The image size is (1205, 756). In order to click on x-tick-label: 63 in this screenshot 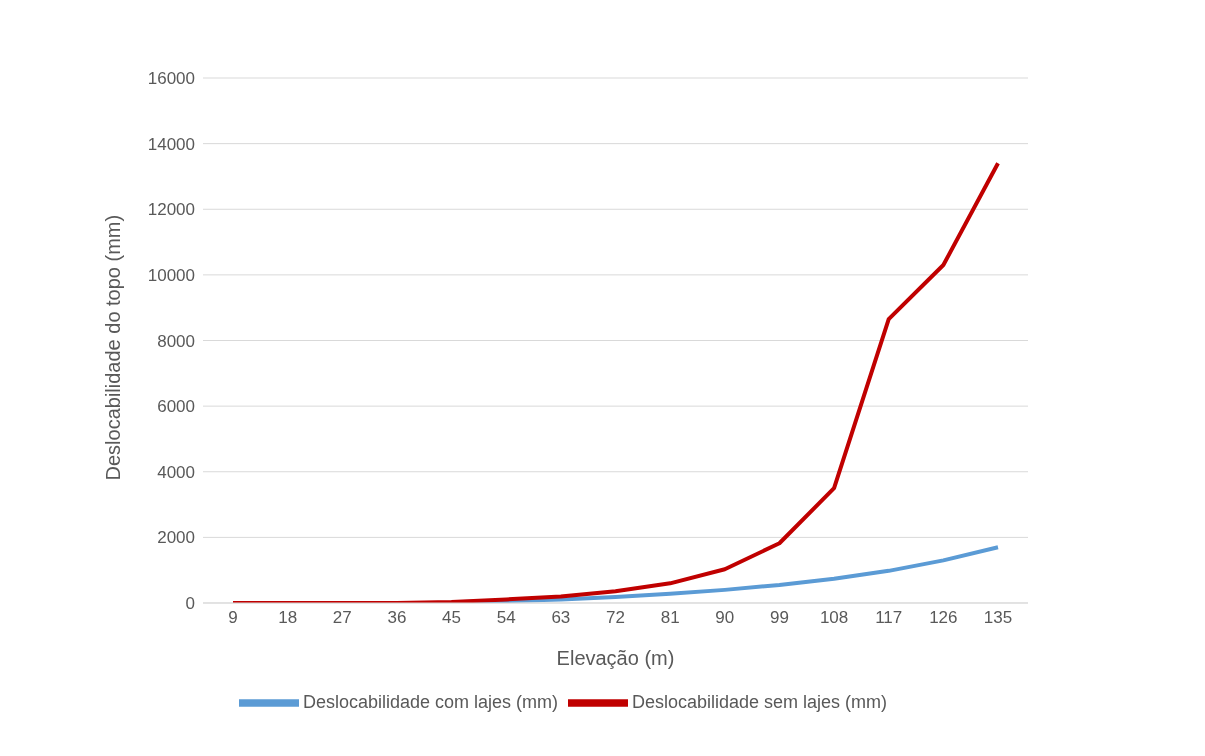, I will do `click(561, 618)`.